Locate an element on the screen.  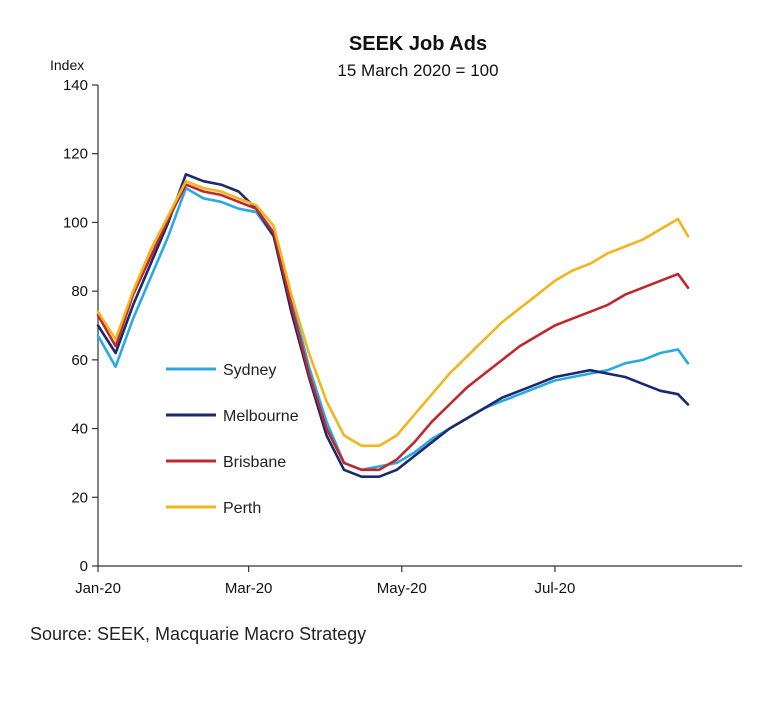
chart-subtitle: 15 March 2020 = 100 is located at coordinates (417, 70).